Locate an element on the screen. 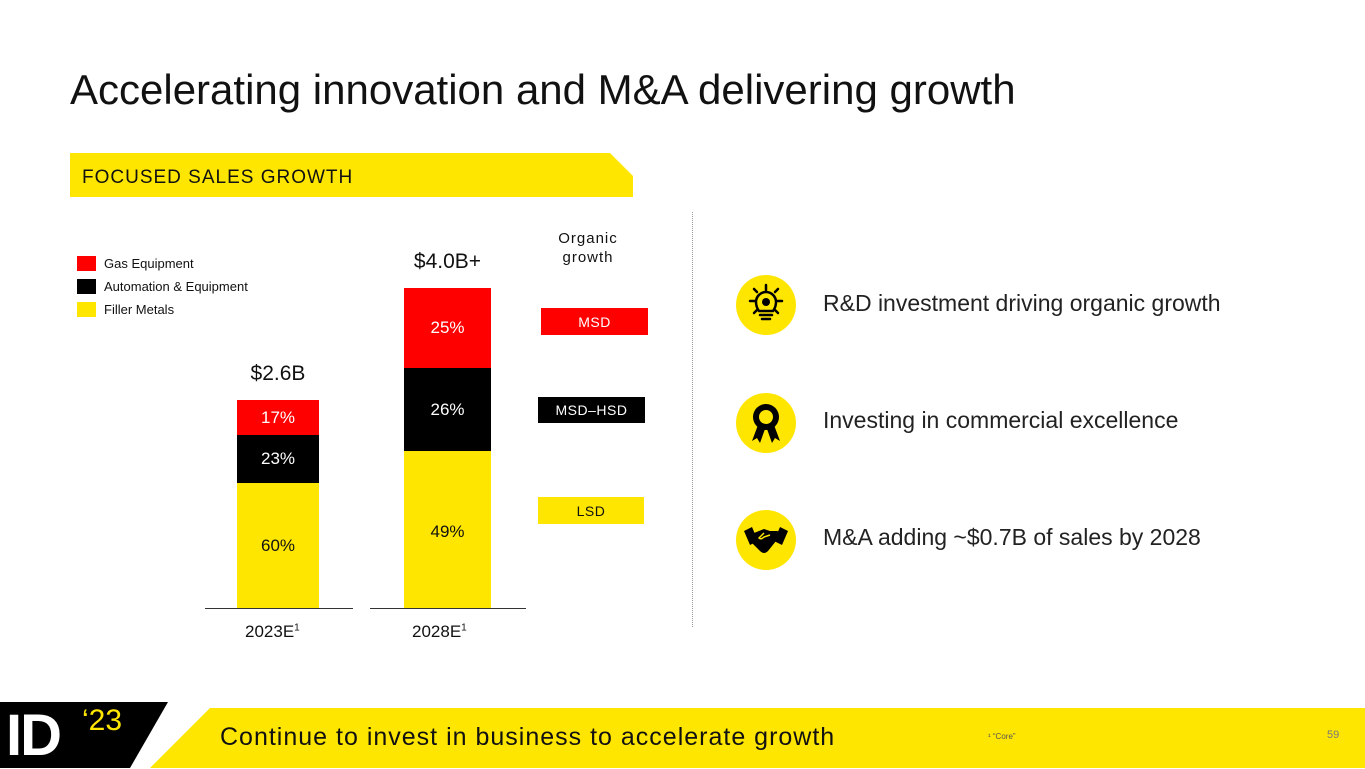 The image size is (1365, 769). data-label: 23% is located at coordinates (278, 459).